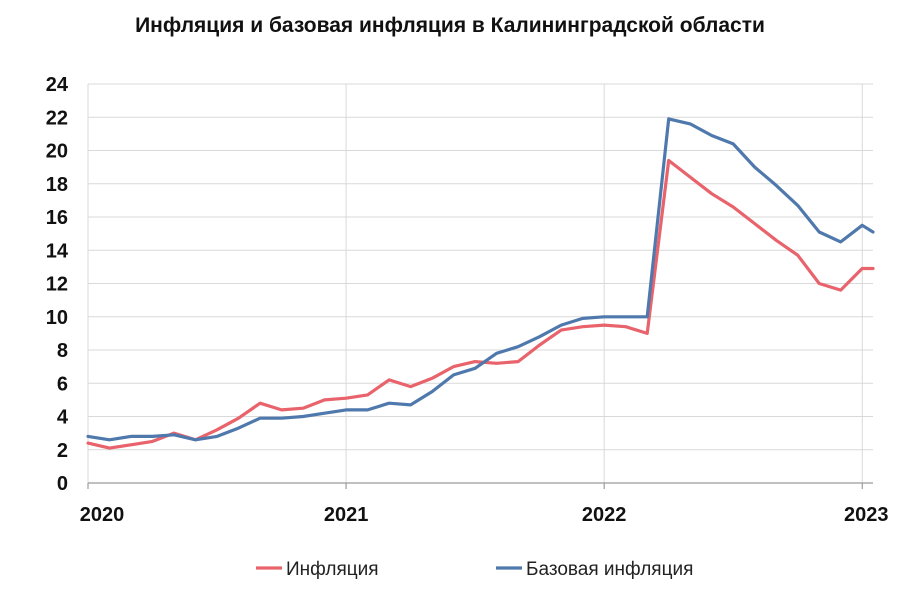 The height and width of the screenshot is (605, 900). Describe the element at coordinates (57, 185) in the screenshot. I see `y-tick-label: 18` at that location.